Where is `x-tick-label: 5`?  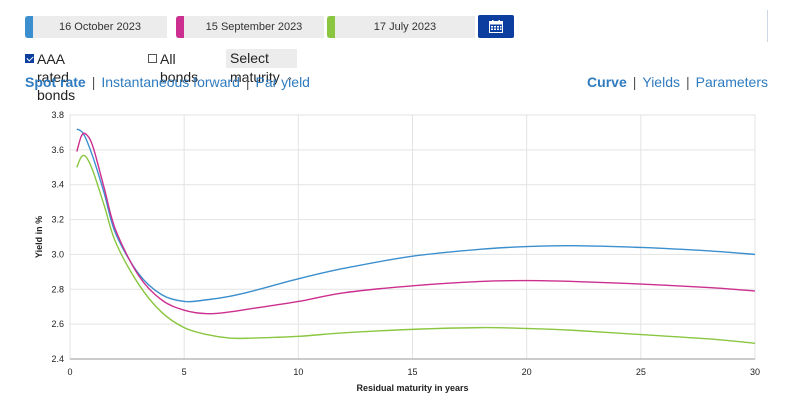 x-tick-label: 5 is located at coordinates (184, 372).